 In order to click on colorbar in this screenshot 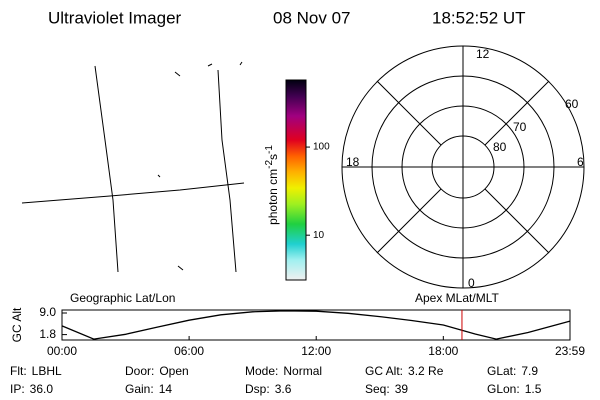, I will do `click(296, 180)`.